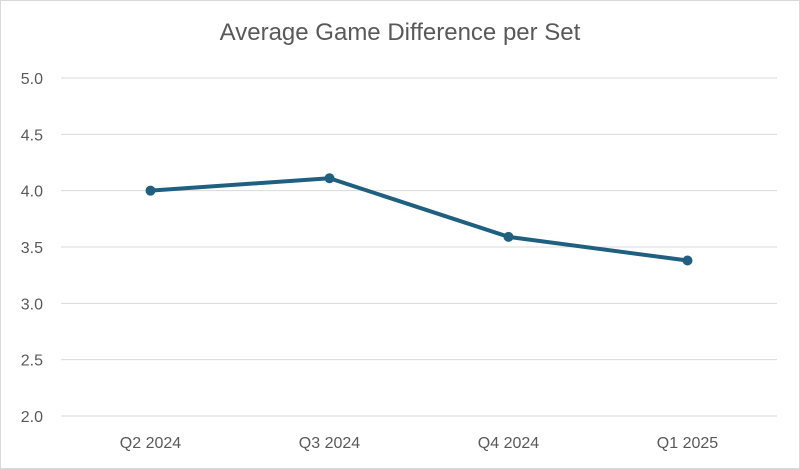 Image resolution: width=800 pixels, height=469 pixels. What do you see at coordinates (400, 32) in the screenshot?
I see `chart-title: Average Game Difference per Set` at bounding box center [400, 32].